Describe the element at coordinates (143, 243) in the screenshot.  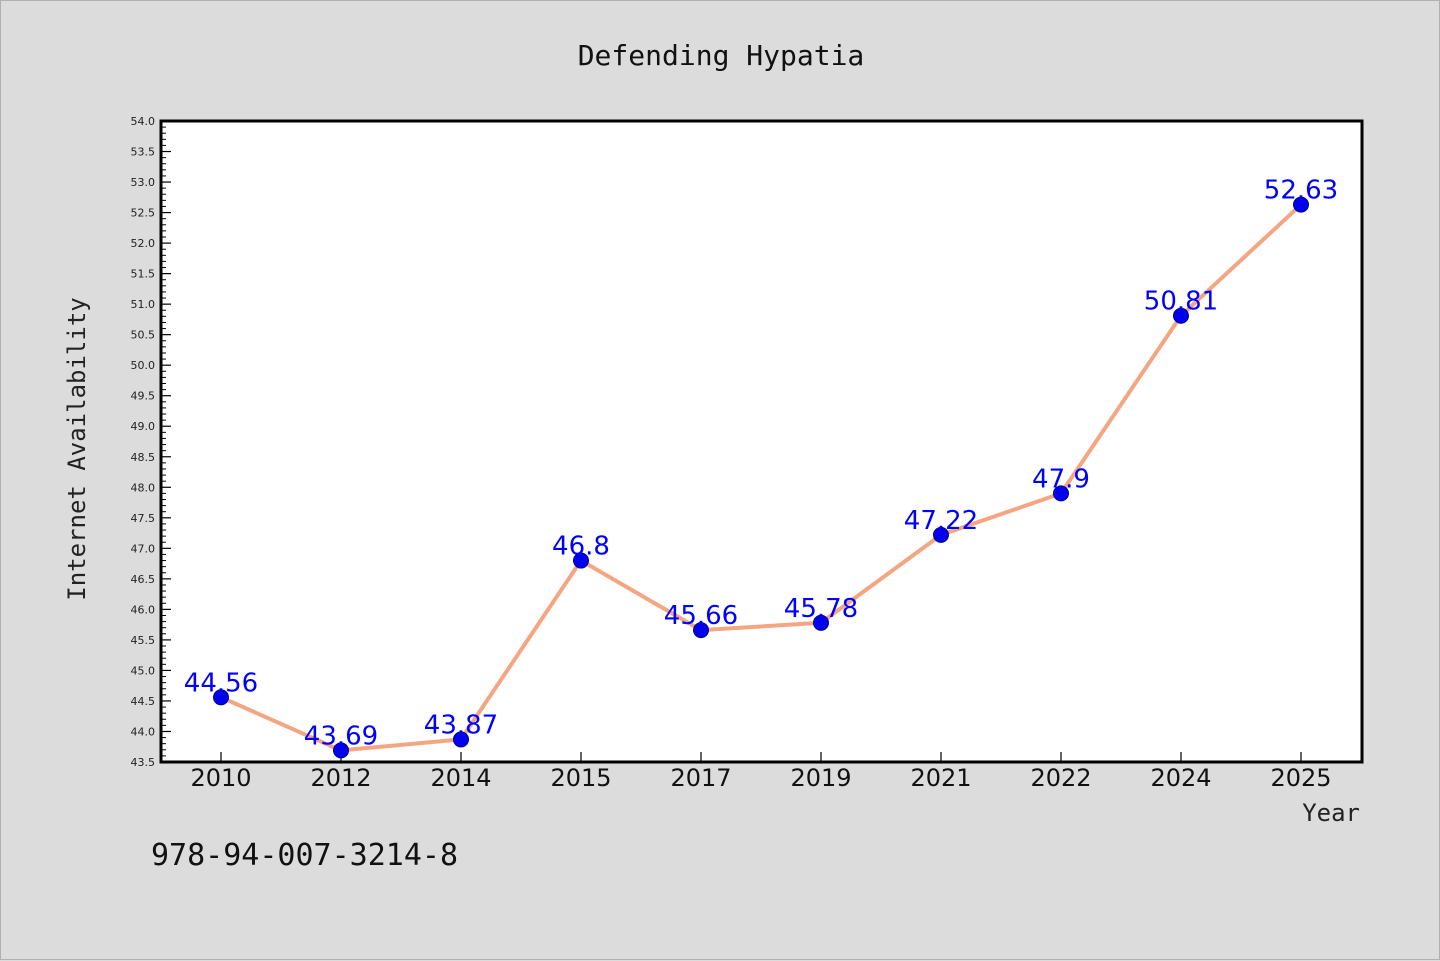
I see `y-tick-label: 52.0` at that location.